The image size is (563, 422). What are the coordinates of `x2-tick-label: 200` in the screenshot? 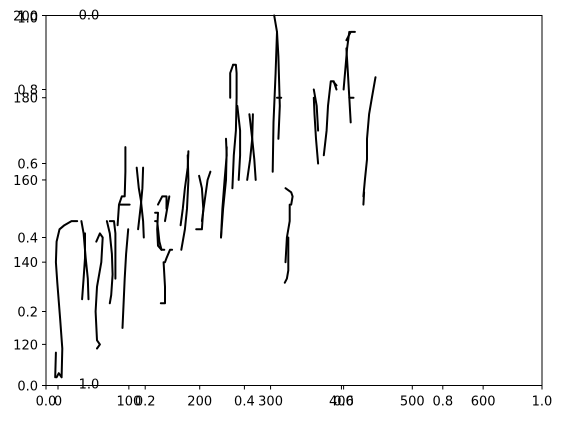 It's located at (199, 402).